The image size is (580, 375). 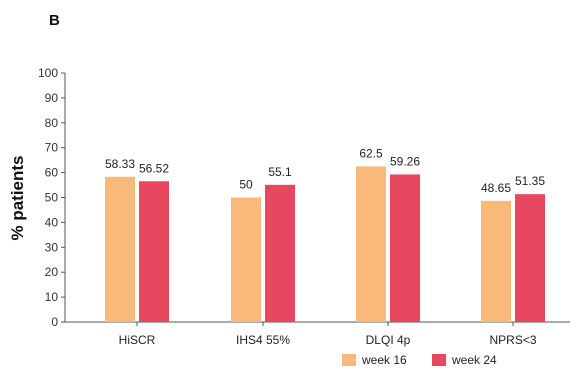 I want to click on bar-week24-dlqi-4p, so click(x=405, y=248).